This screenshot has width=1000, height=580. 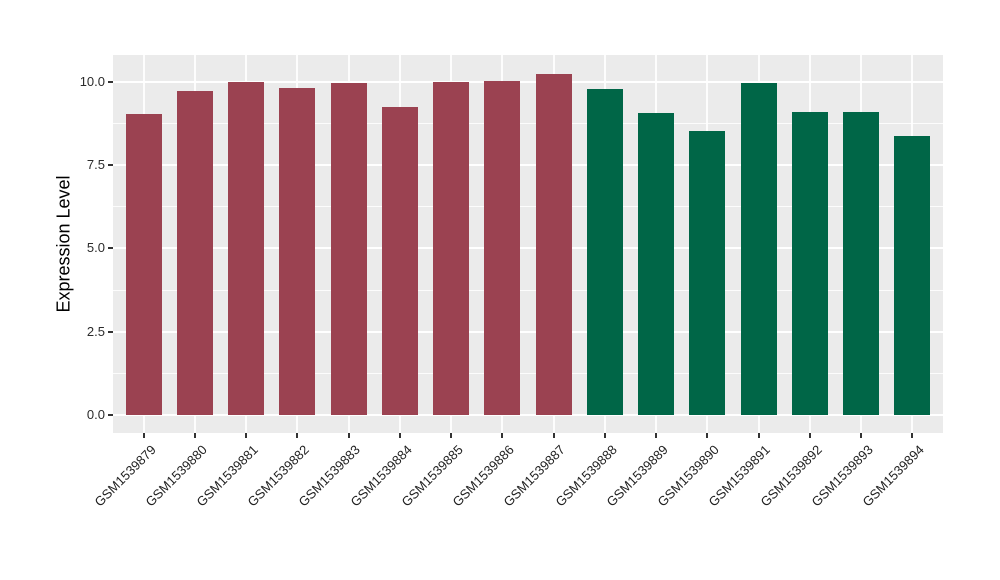 I want to click on bar-GSM1539887, so click(x=553, y=244).